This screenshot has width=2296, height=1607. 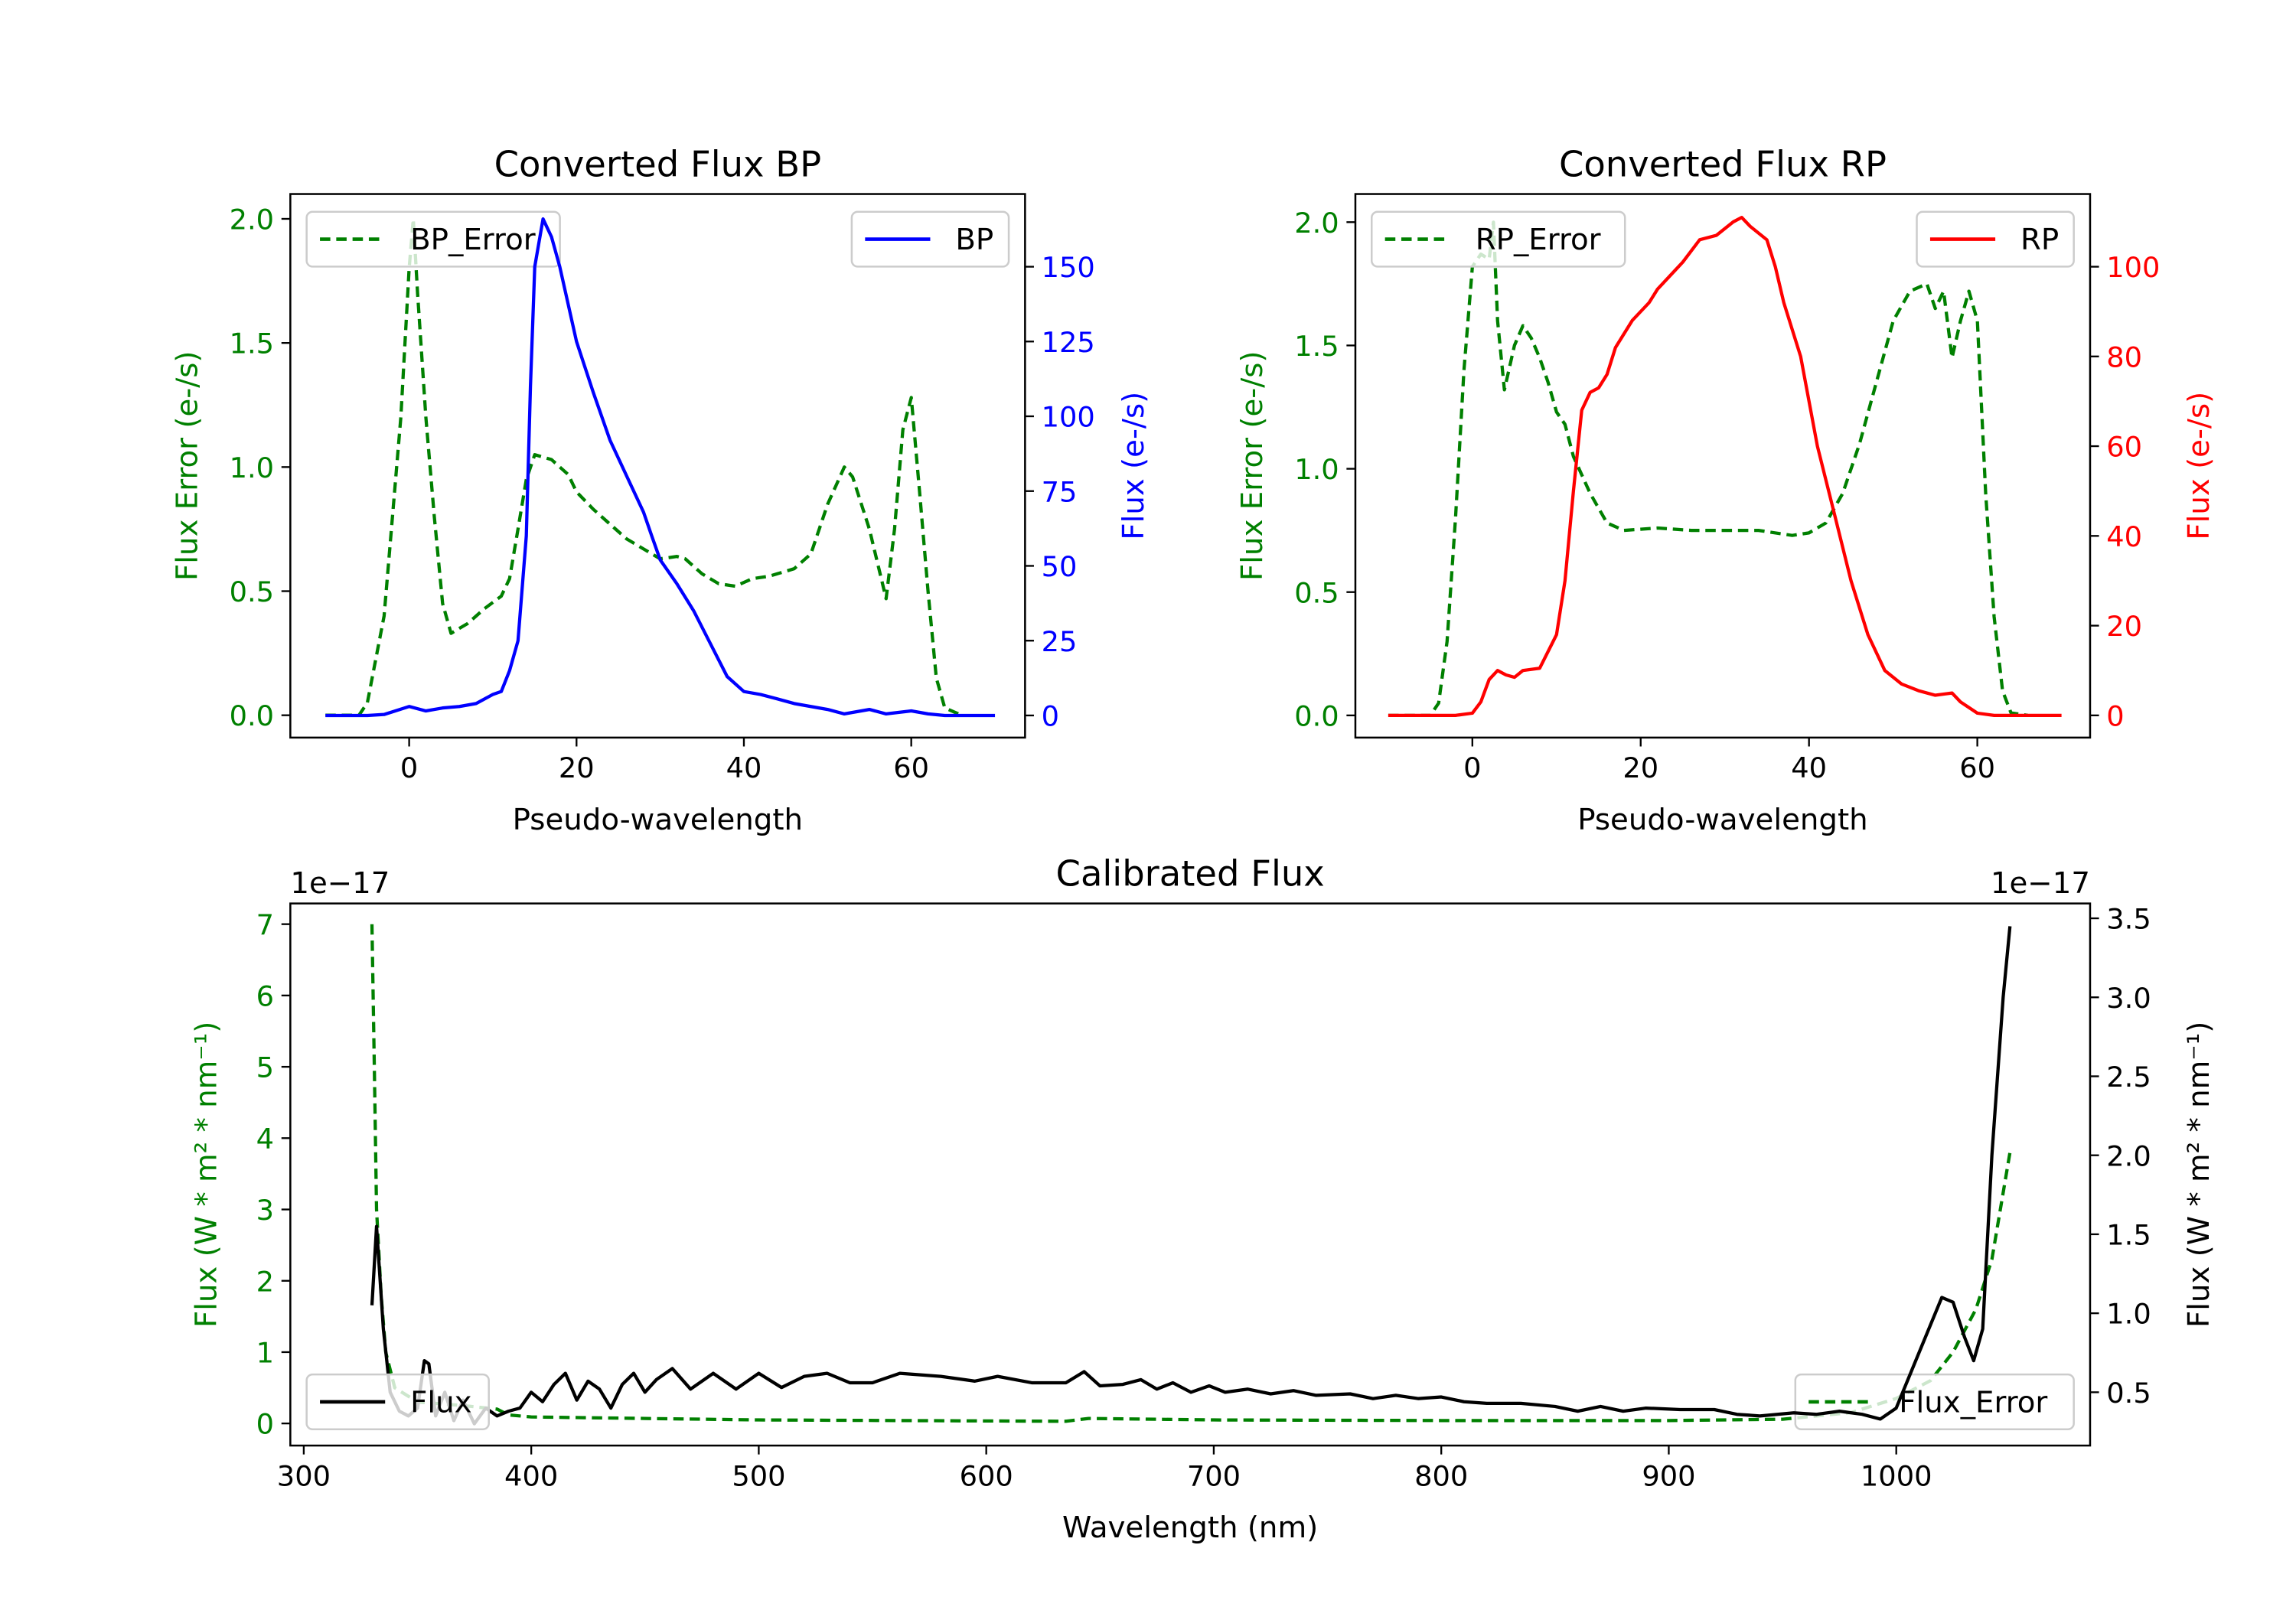 What do you see at coordinates (1723, 163) in the screenshot?
I see `chart-title: Converted Flux RP` at bounding box center [1723, 163].